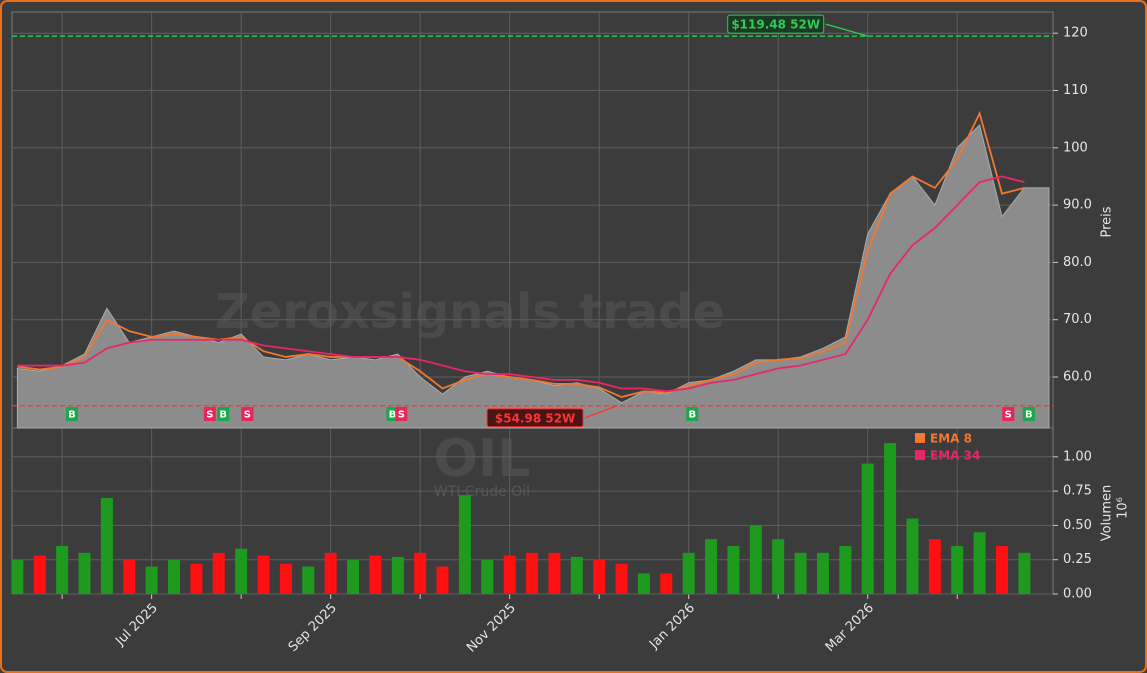 The width and height of the screenshot is (1147, 673). Describe the element at coordinates (1123, 508) in the screenshot. I see `y2-multiplier: 10⁶` at that location.